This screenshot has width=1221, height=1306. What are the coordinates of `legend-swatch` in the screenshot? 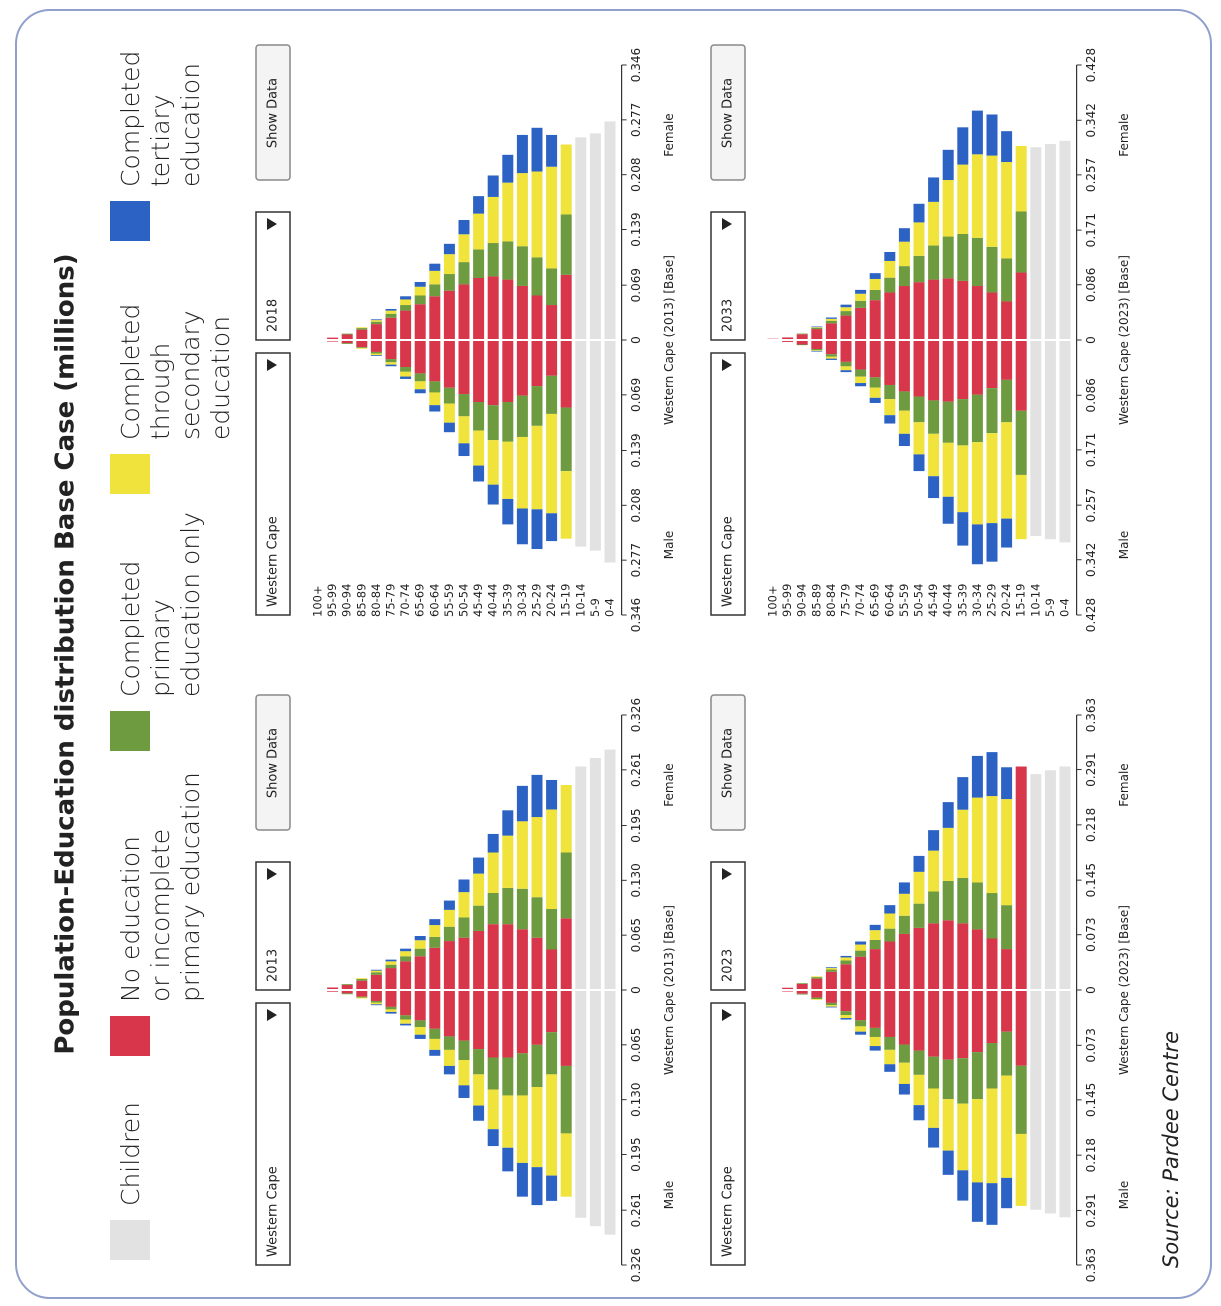 It's located at (130, 1240).